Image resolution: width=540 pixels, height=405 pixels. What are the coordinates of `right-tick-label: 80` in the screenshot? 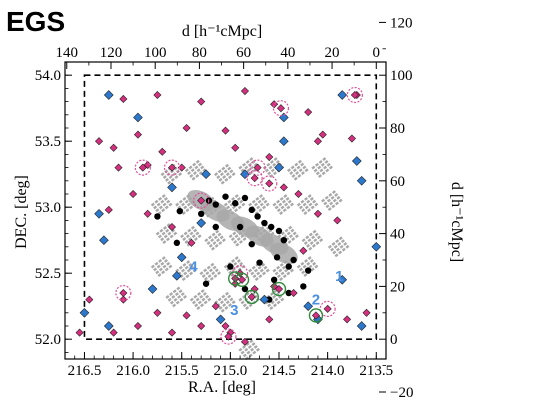 It's located at (397, 129).